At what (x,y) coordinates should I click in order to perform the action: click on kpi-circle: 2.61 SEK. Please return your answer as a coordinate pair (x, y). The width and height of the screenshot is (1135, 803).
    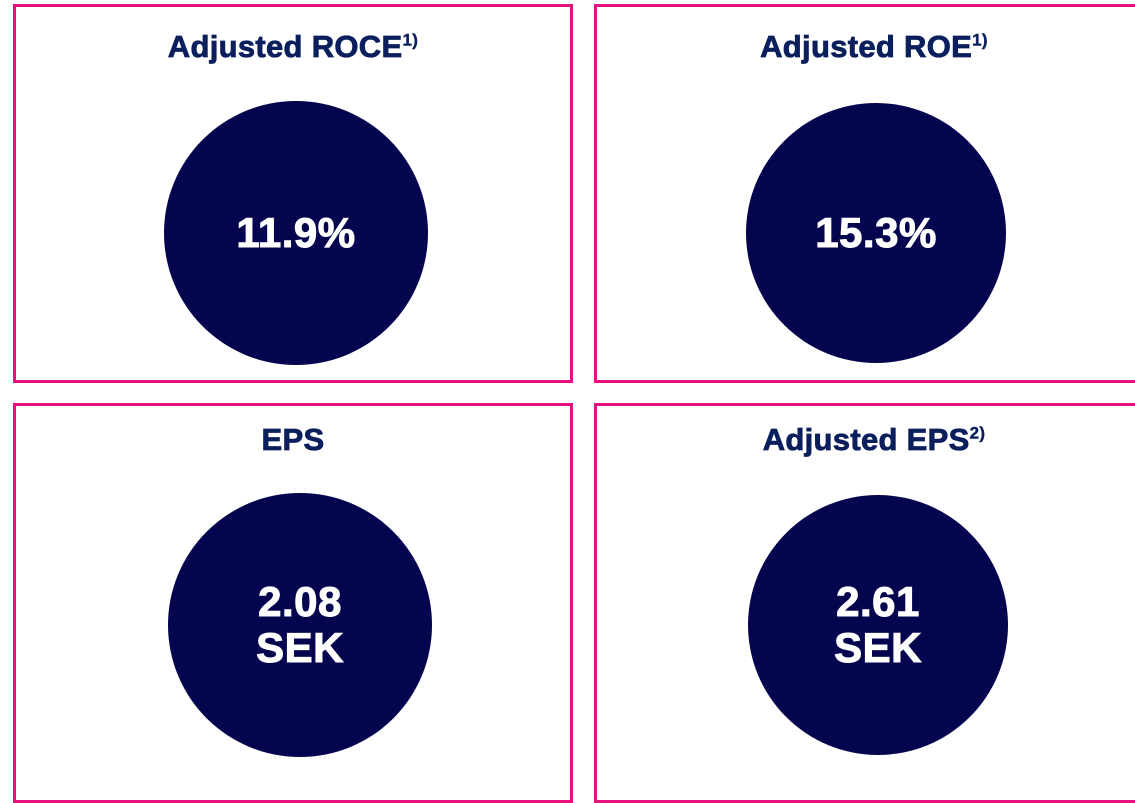
    Looking at the image, I should click on (878, 625).